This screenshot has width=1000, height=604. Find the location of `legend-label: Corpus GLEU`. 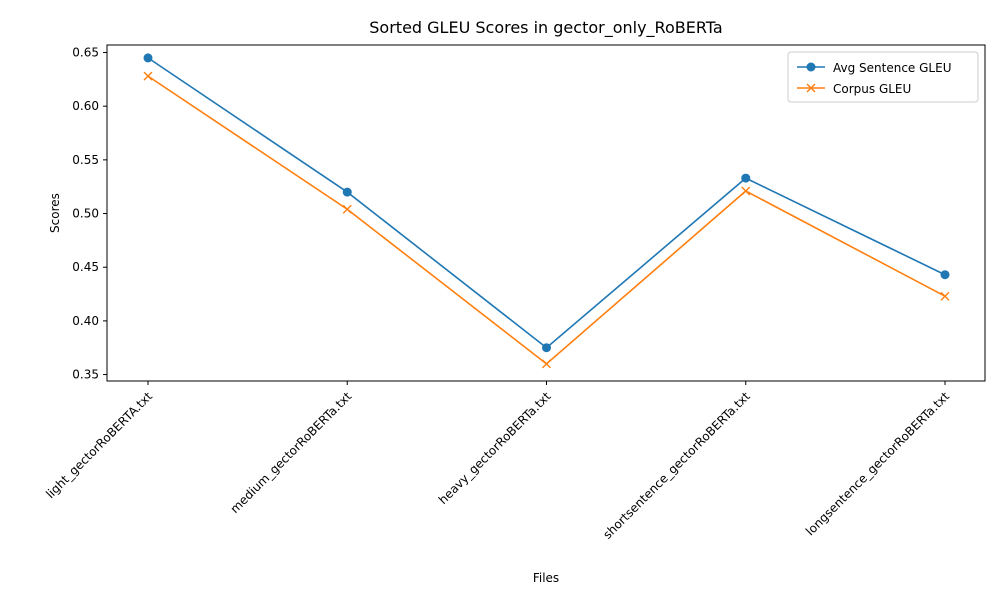

legend-label: Corpus GLEU is located at coordinates (872, 89).